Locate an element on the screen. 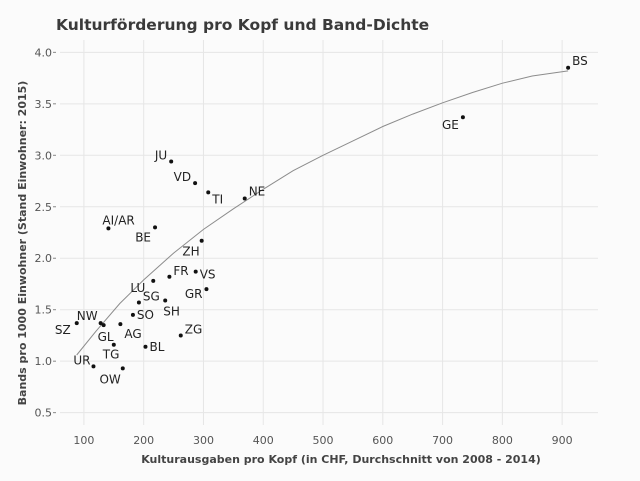 This screenshot has width=640, height=481. point-label: SH is located at coordinates (171, 311).